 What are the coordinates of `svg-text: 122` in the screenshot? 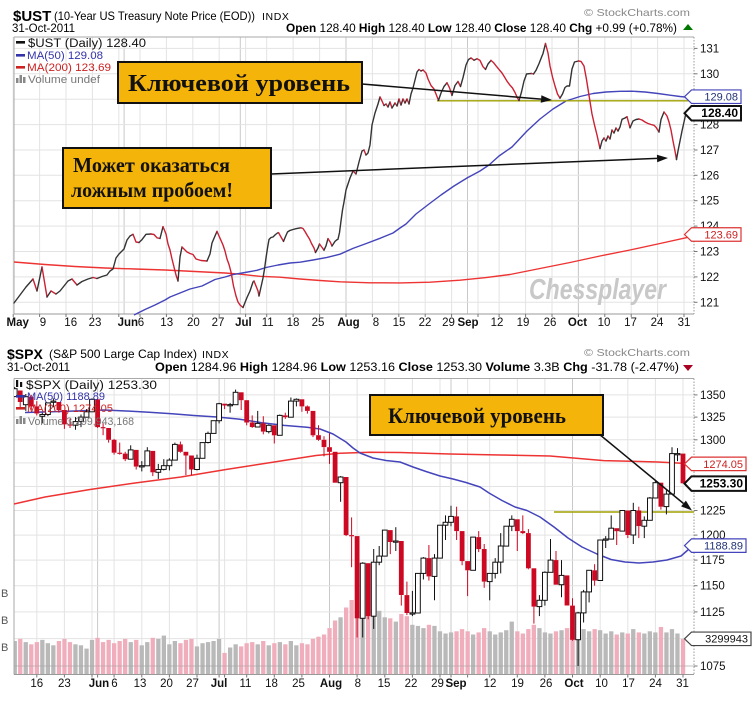 It's located at (709, 278).